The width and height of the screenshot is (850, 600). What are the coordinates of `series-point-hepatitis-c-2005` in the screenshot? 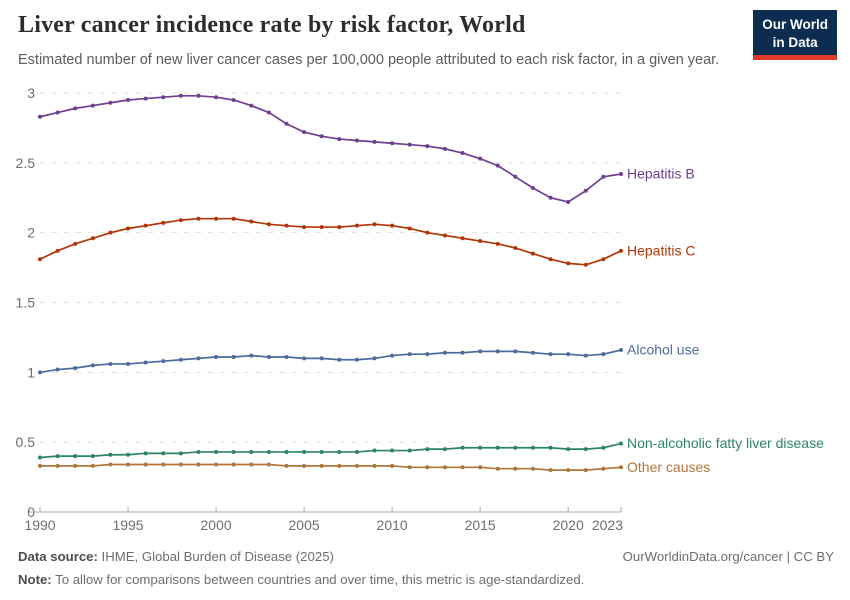 It's located at (304, 227).